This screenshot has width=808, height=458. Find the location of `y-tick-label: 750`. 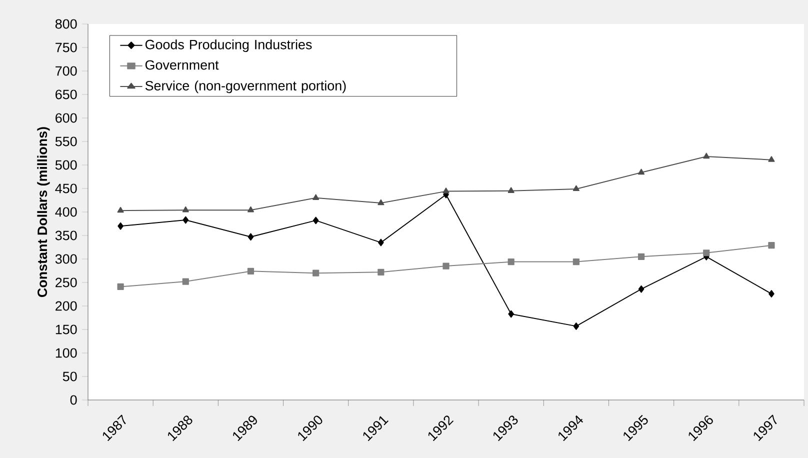

y-tick-label: 750 is located at coordinates (66, 47).